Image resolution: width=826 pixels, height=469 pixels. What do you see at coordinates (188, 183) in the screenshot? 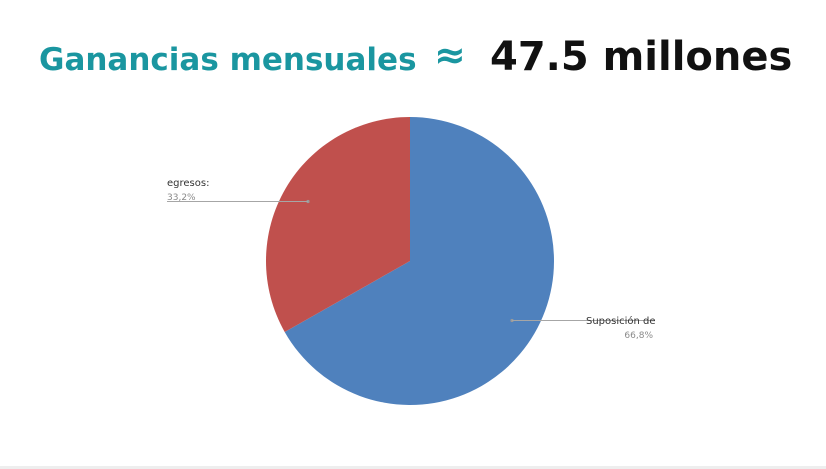
I see `slice-label: egresos:` at bounding box center [188, 183].